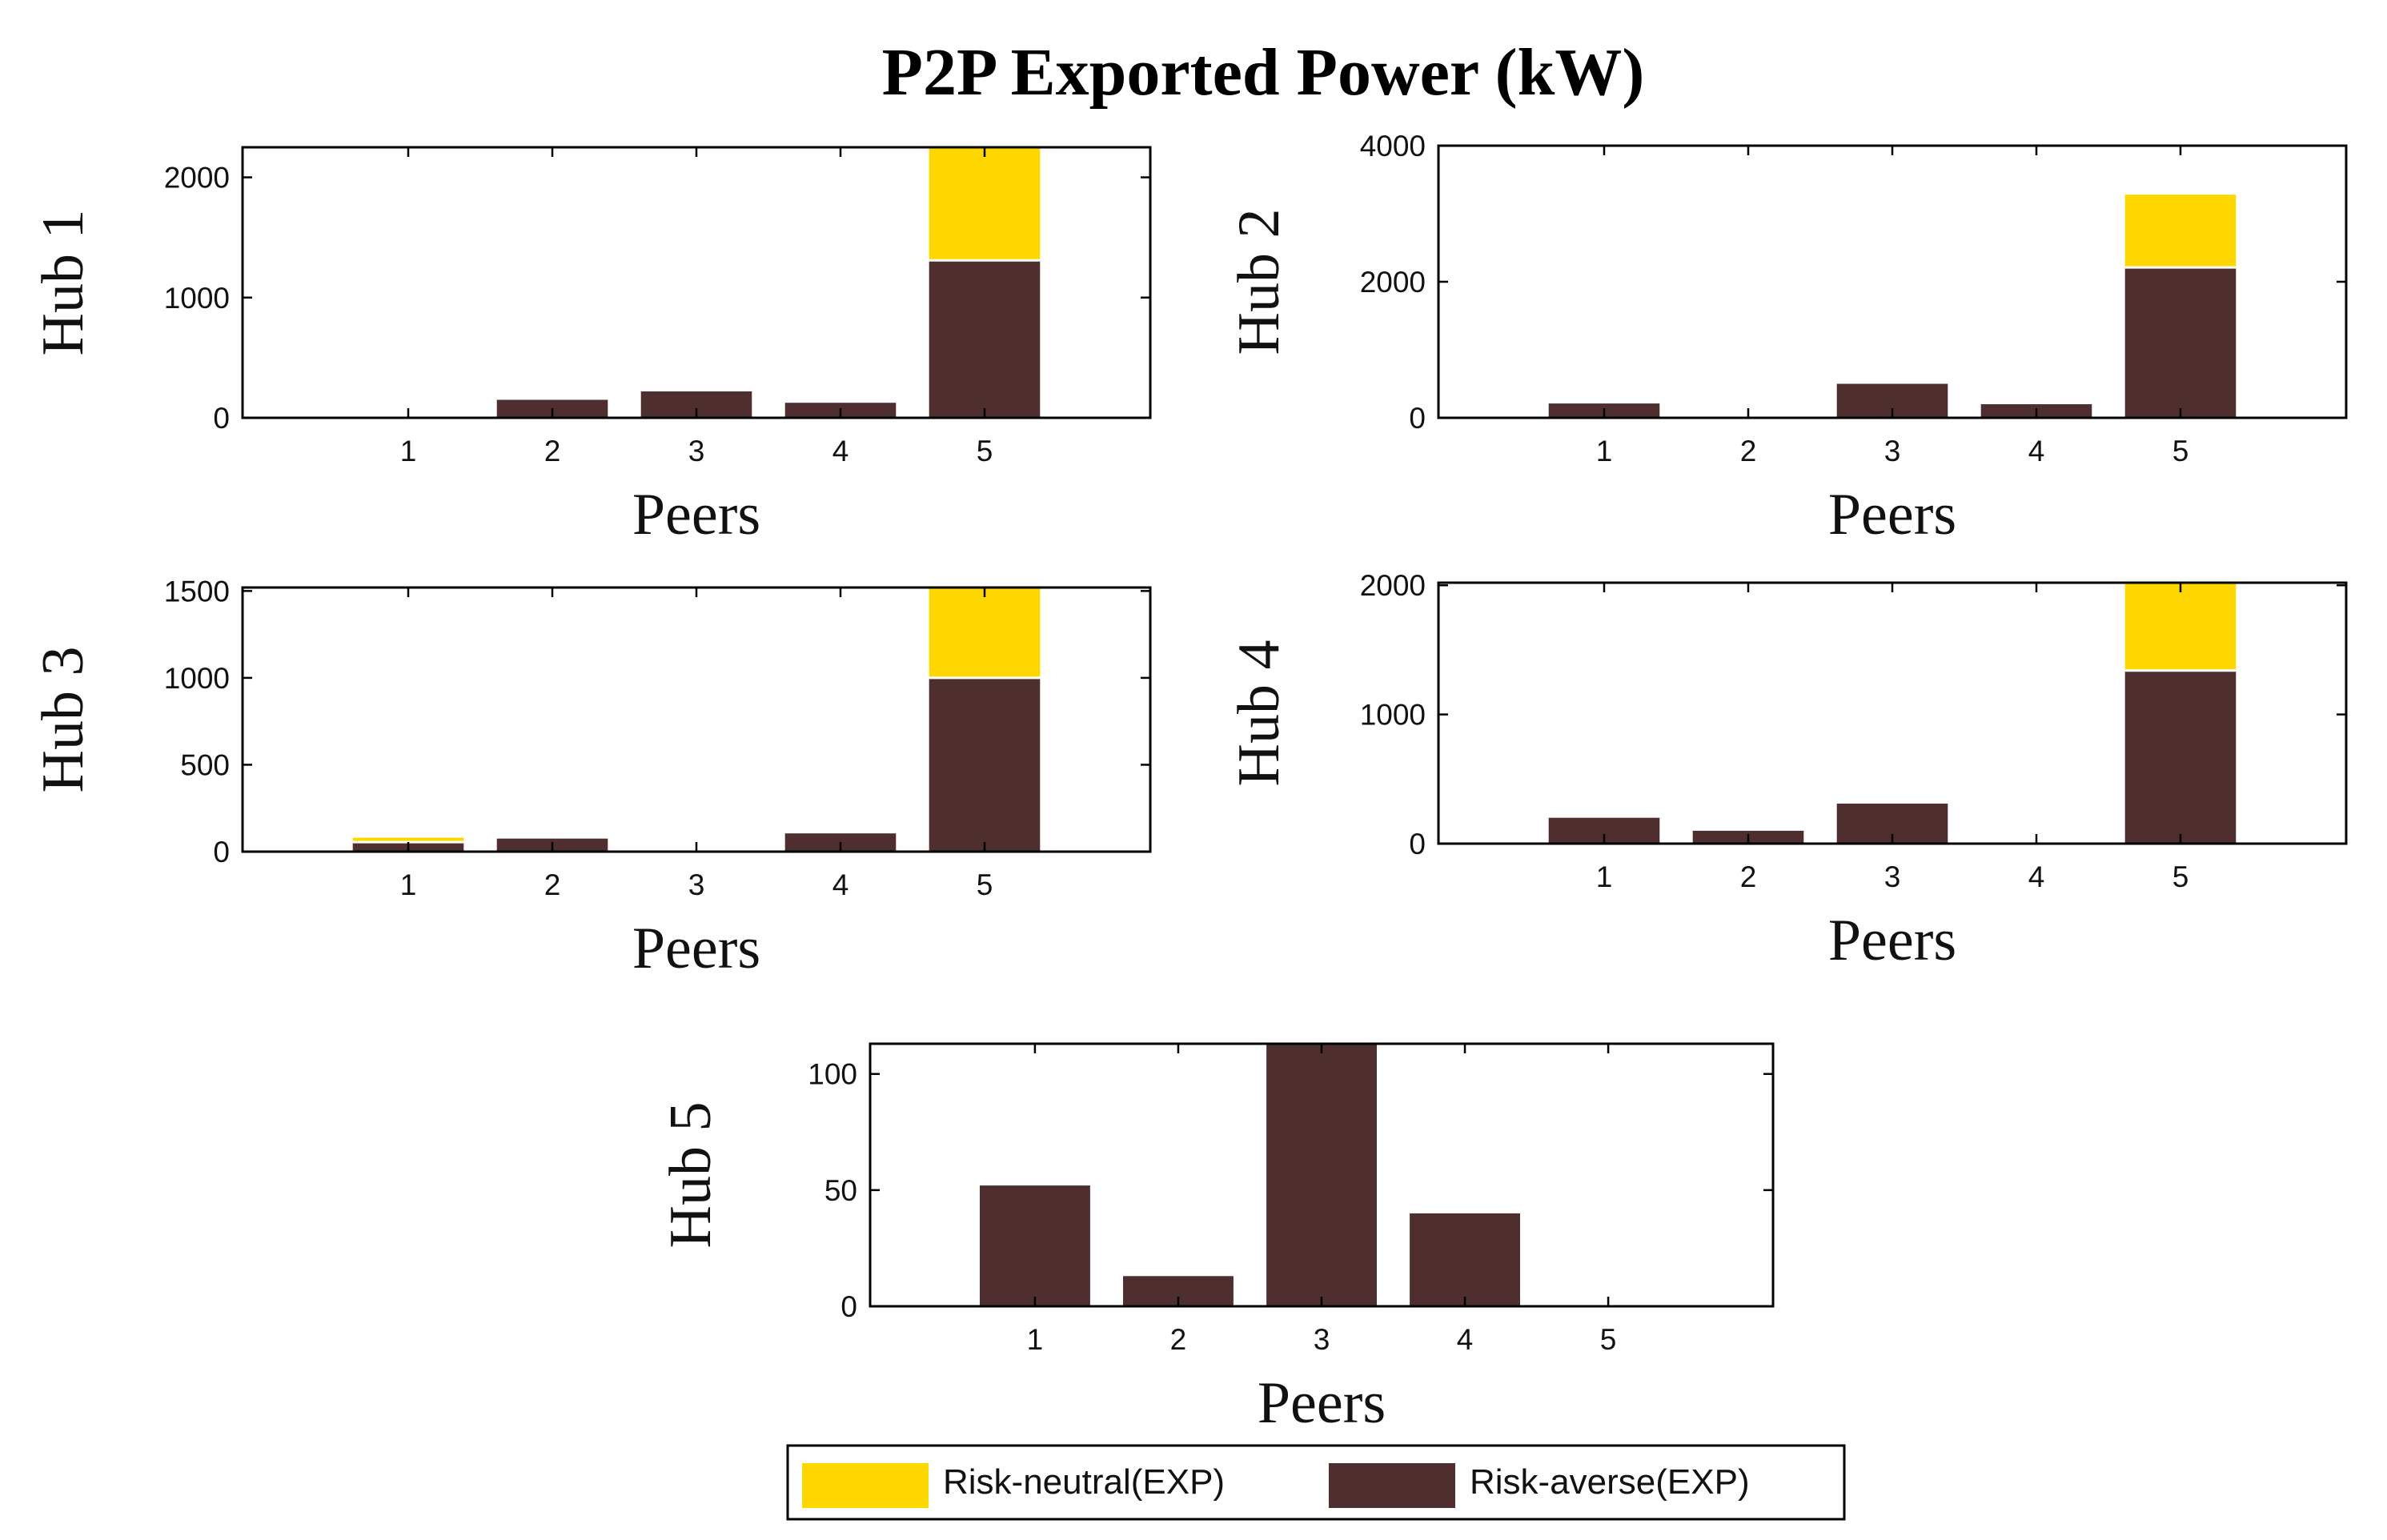 This screenshot has height=1540, width=2387. I want to click on bar-hub4-peer5-risk-neutral, so click(2180, 627).